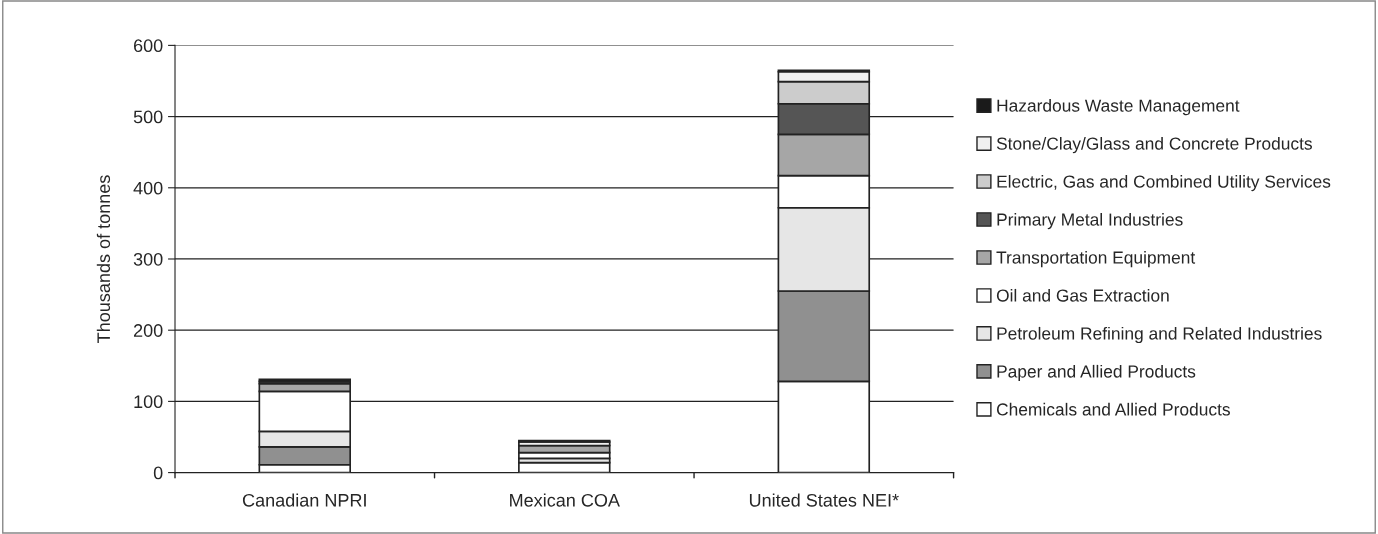  I want to click on y-tick-label: 500, so click(148, 117).